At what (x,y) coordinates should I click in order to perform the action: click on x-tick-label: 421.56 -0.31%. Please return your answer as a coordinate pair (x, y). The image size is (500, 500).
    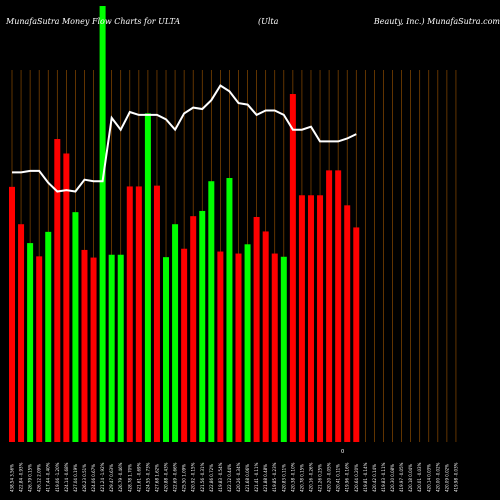
    Looking at the image, I should click on (202, 477).